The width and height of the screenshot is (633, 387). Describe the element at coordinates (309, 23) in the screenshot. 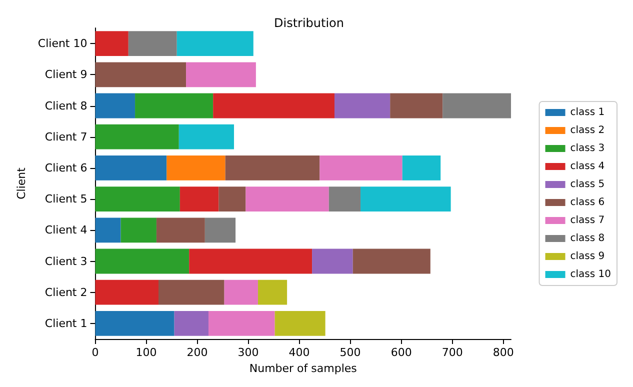

I see `chart-title: Distribution` at that location.